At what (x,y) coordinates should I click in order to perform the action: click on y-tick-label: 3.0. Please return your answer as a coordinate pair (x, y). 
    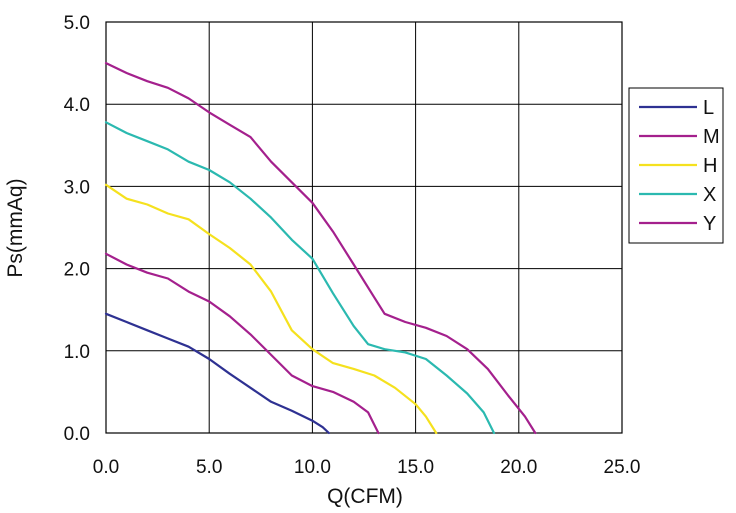
    Looking at the image, I should click on (77, 187).